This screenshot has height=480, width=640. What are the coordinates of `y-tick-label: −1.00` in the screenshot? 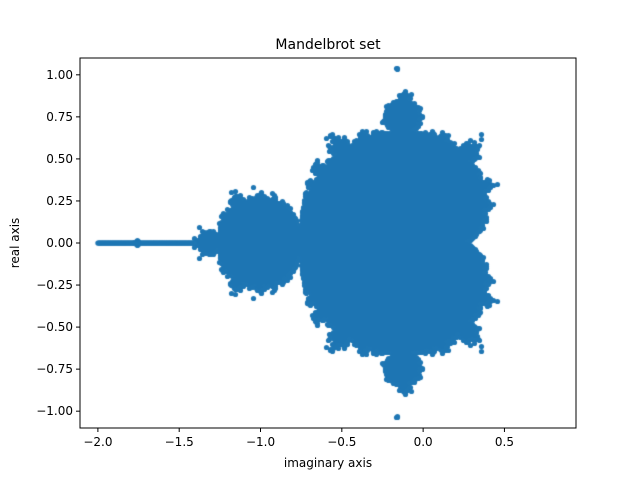 It's located at (54, 411).